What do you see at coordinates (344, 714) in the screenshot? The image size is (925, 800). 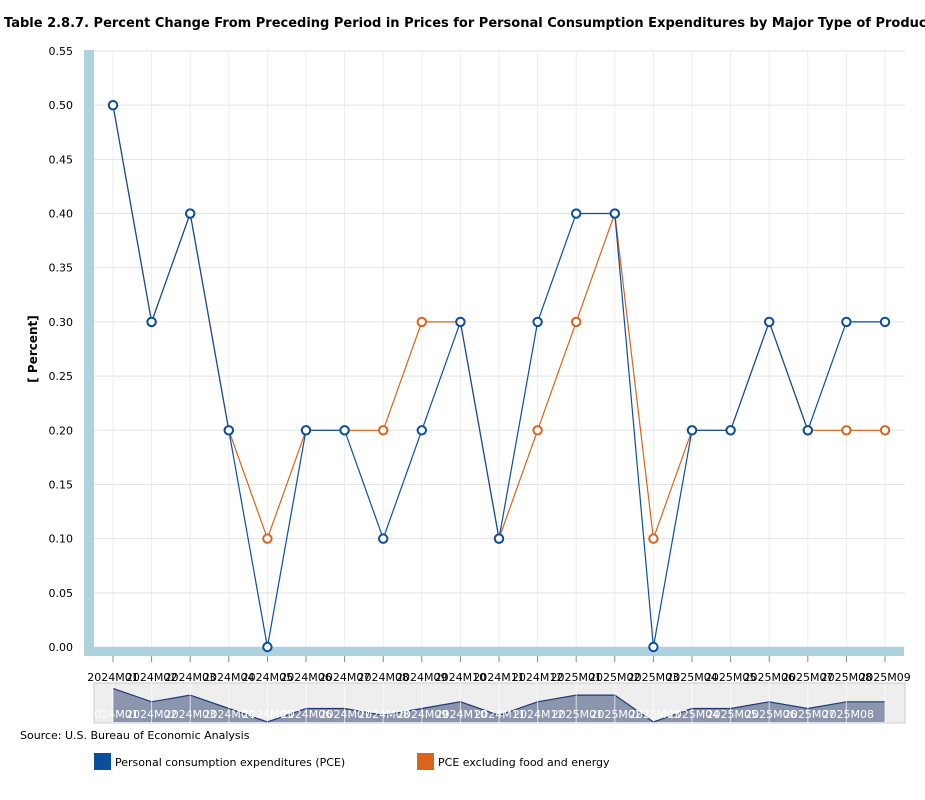 I see `navigator-label: 2024M07` at bounding box center [344, 714].